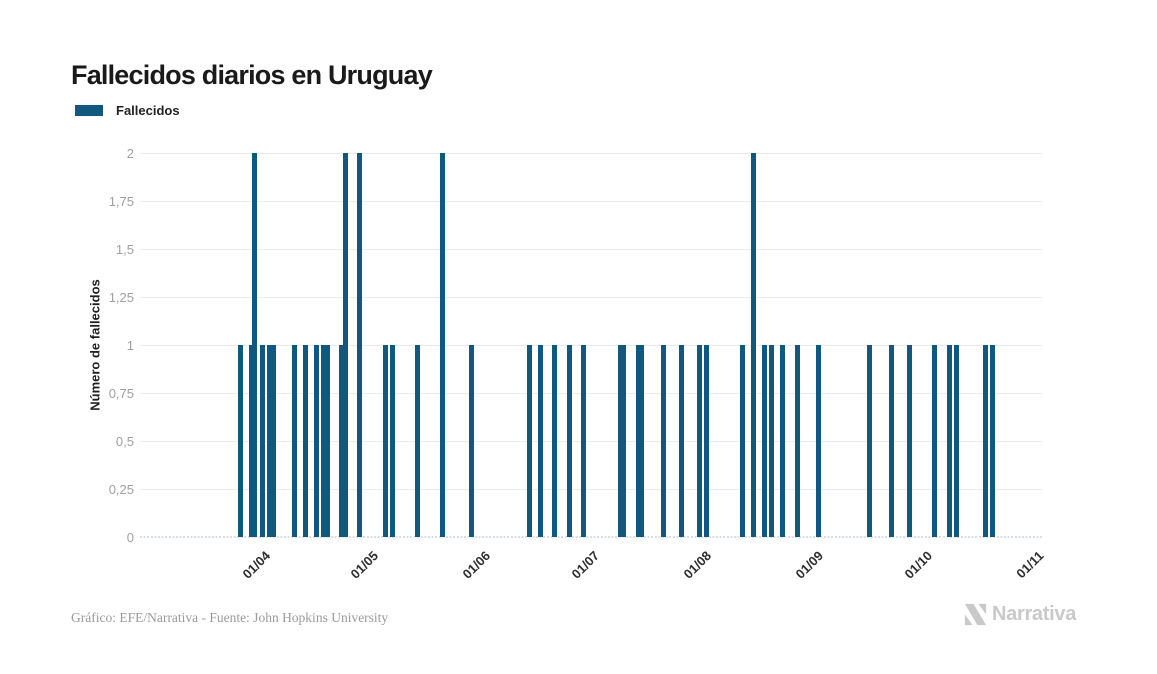 Image resolution: width=1157 pixels, height=674 pixels. I want to click on x-tick-label: 01/08, so click(697, 565).